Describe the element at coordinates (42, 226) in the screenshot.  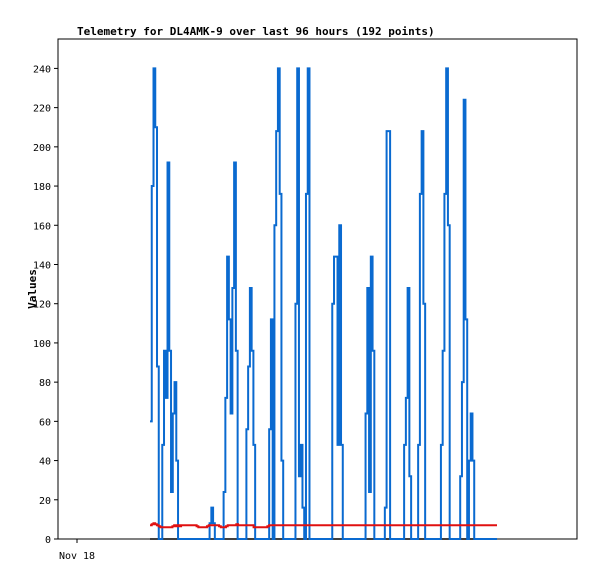
I see `y-tick-label: 160` at that location.